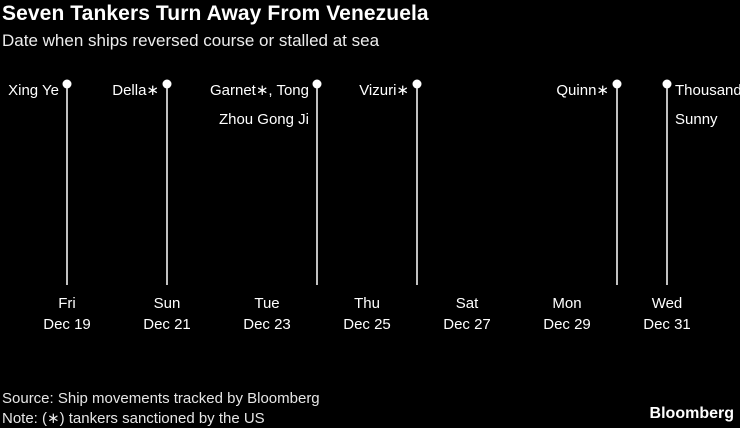 The height and width of the screenshot is (428, 740). What do you see at coordinates (667, 303) in the screenshot?
I see `tick-weekday-6: Wed` at bounding box center [667, 303].